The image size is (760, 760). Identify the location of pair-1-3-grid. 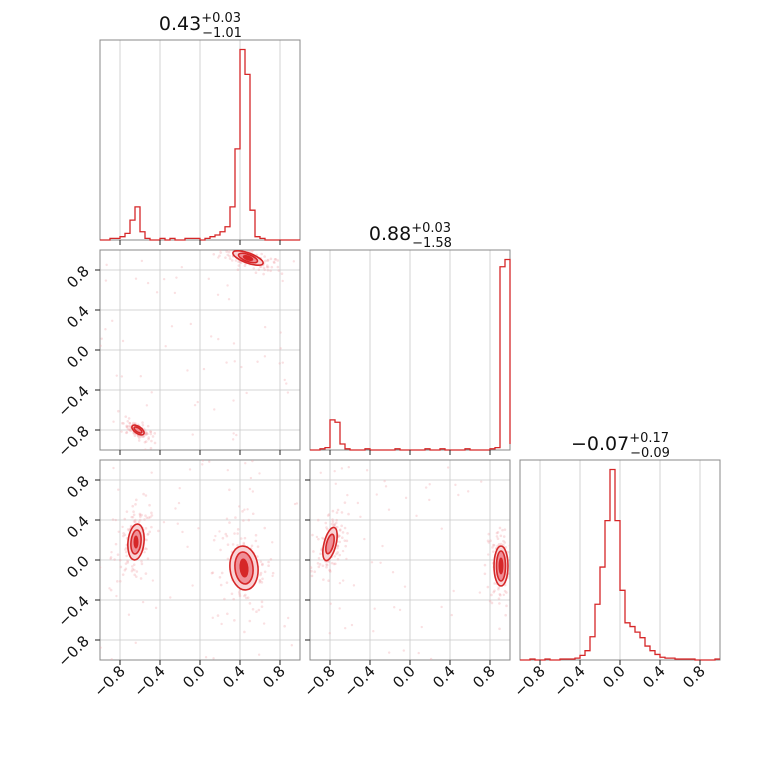
(200, 560).